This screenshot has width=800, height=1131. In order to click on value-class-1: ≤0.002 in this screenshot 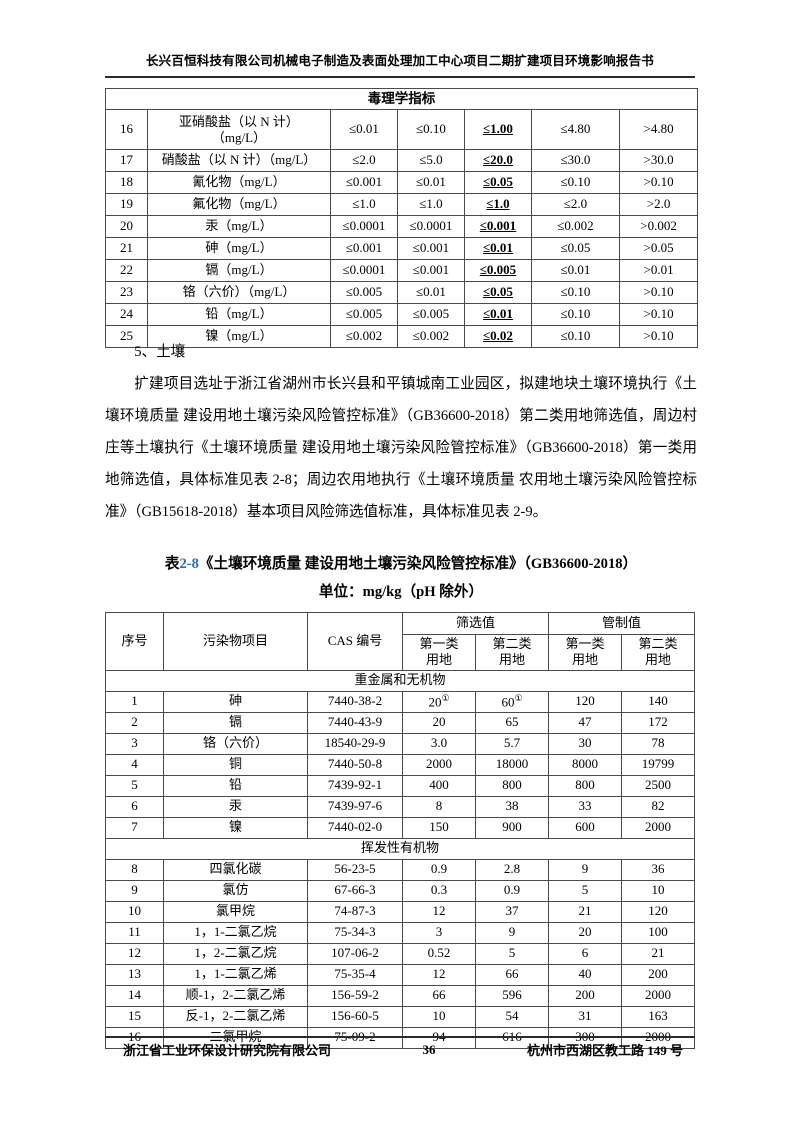, I will do `click(364, 336)`.